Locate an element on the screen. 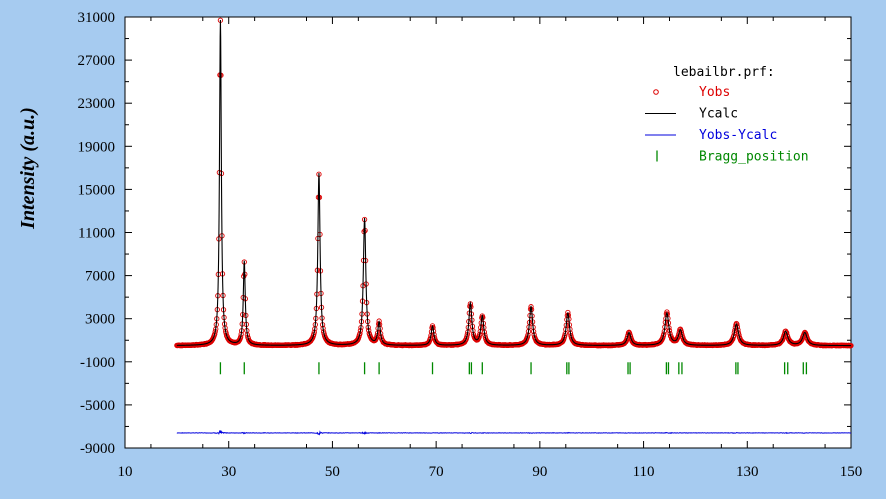  y-tick-label: 3000 is located at coordinates (100, 320).